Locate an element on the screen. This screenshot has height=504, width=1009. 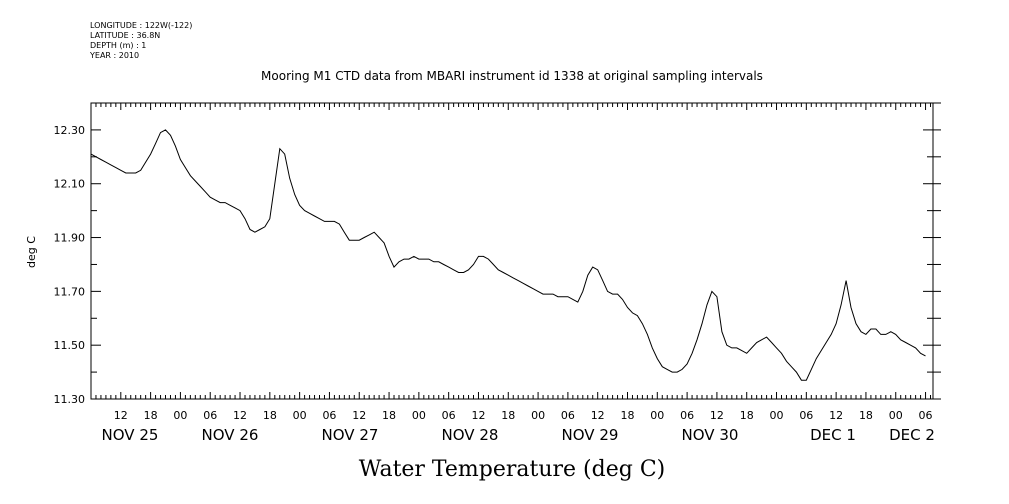
y-tick-label: 11.50 is located at coordinates (70, 345).